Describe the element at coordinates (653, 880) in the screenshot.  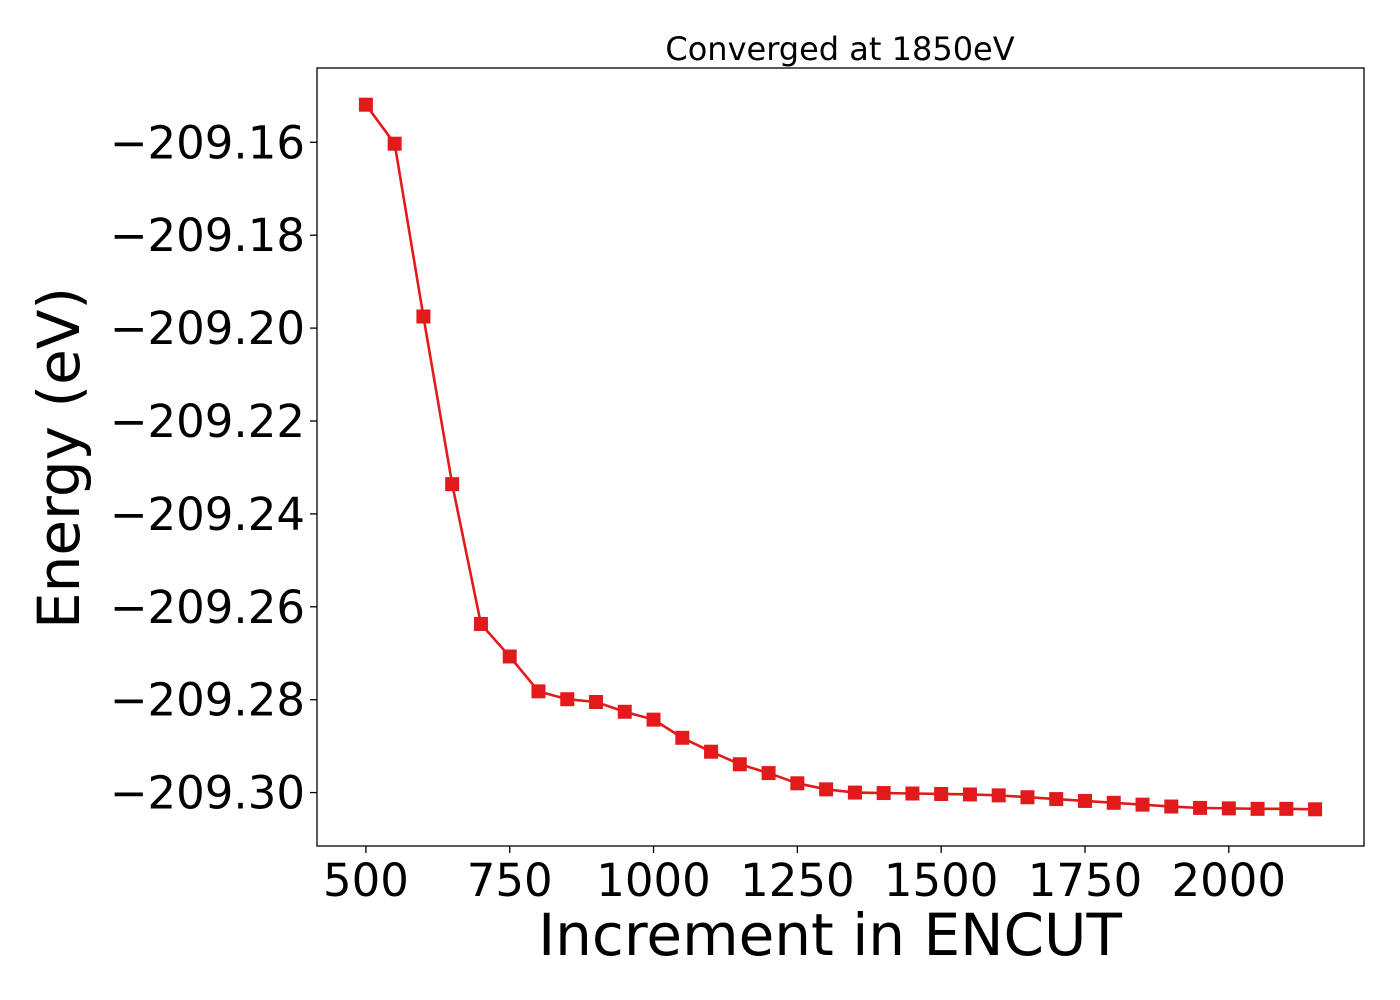
I see `x-tick-label: 1000` at that location.